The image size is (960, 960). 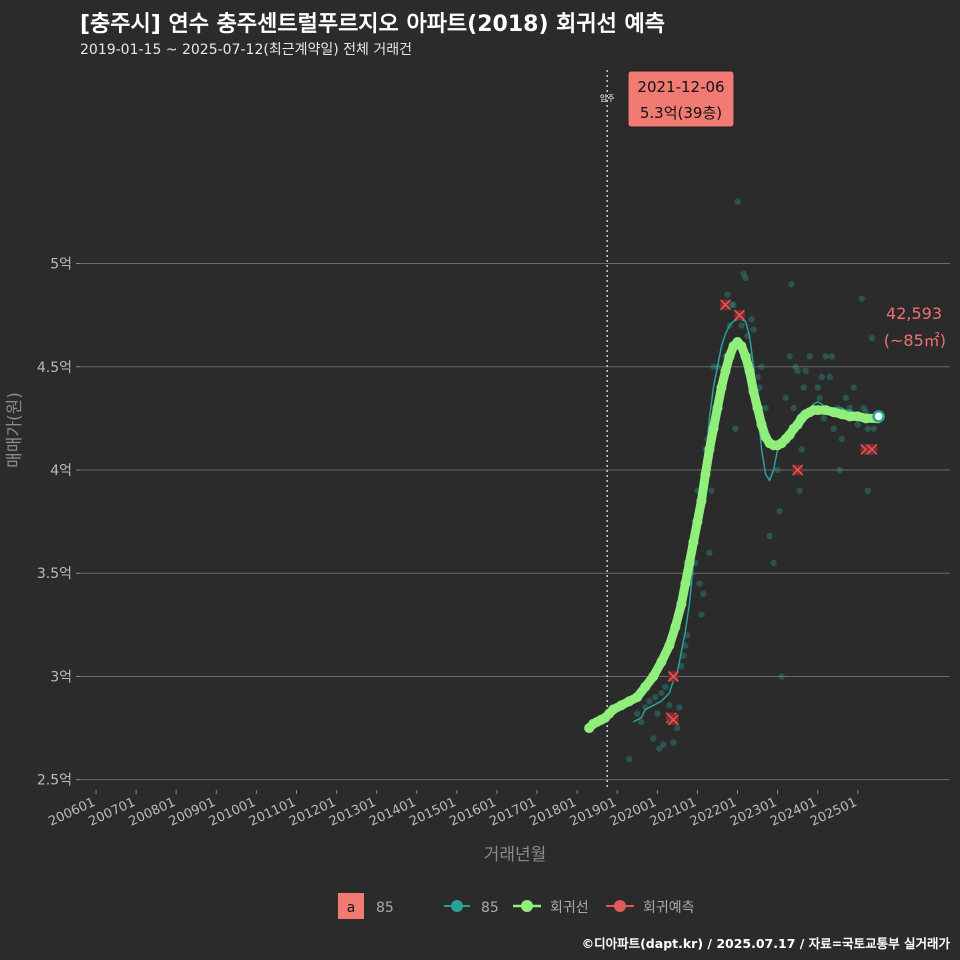 What do you see at coordinates (527, 906) in the screenshot?
I see `legend-regression-icon` at bounding box center [527, 906].